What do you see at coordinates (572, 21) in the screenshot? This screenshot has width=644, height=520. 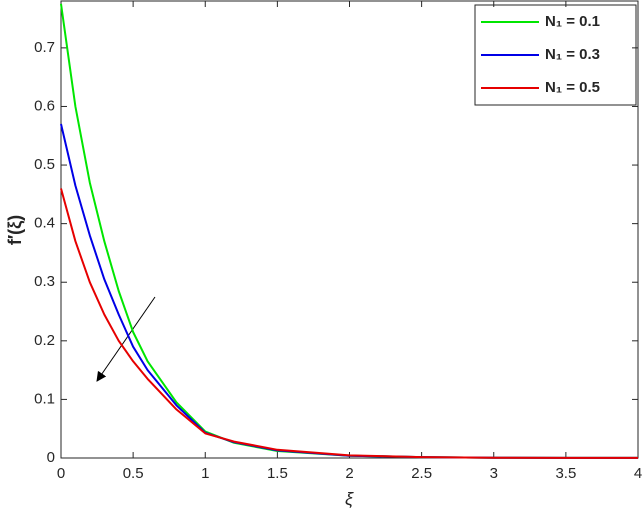 I see `legend-label: N₁ = 0.1` at bounding box center [572, 21].